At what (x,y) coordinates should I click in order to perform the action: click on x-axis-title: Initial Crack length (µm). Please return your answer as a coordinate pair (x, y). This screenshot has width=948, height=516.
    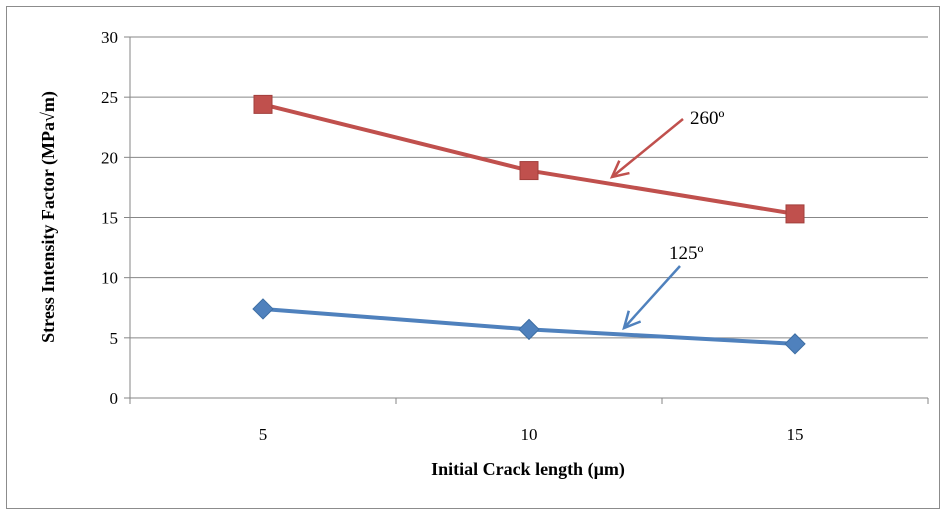
    Looking at the image, I should click on (528, 469).